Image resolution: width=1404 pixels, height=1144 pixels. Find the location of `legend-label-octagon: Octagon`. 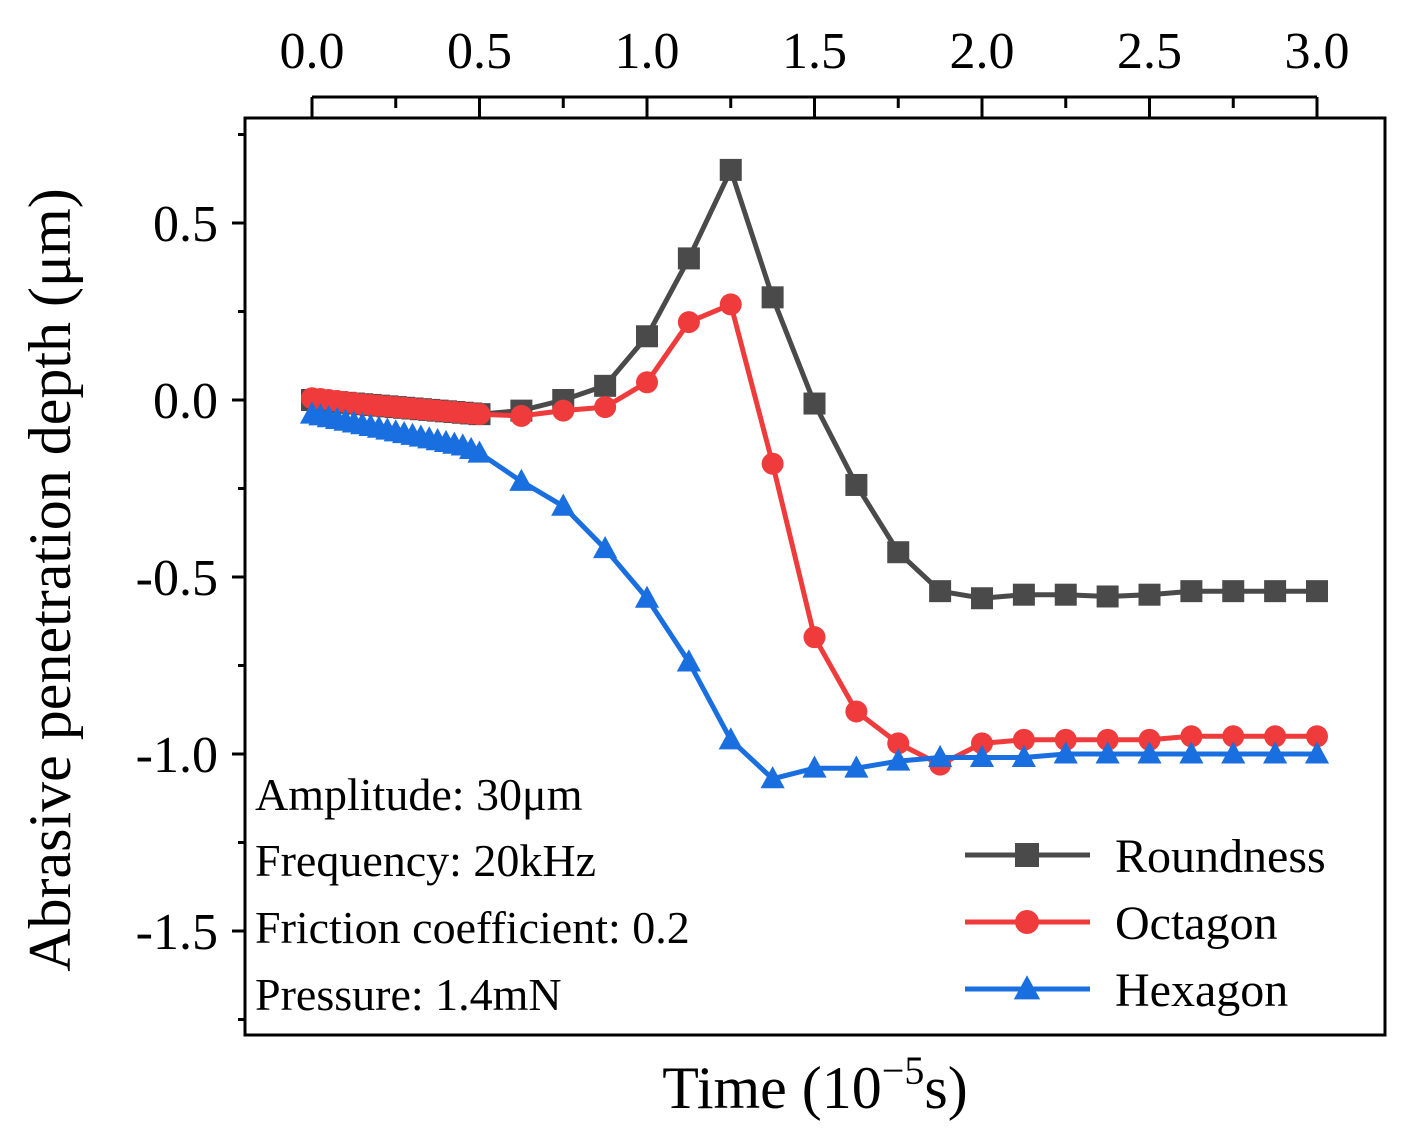

legend-label-octagon: Octagon is located at coordinates (1196, 923).